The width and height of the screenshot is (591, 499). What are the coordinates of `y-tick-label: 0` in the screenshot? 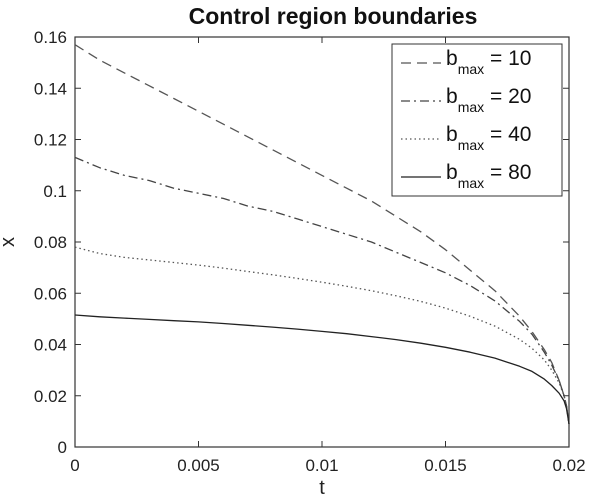 It's located at (62, 447).